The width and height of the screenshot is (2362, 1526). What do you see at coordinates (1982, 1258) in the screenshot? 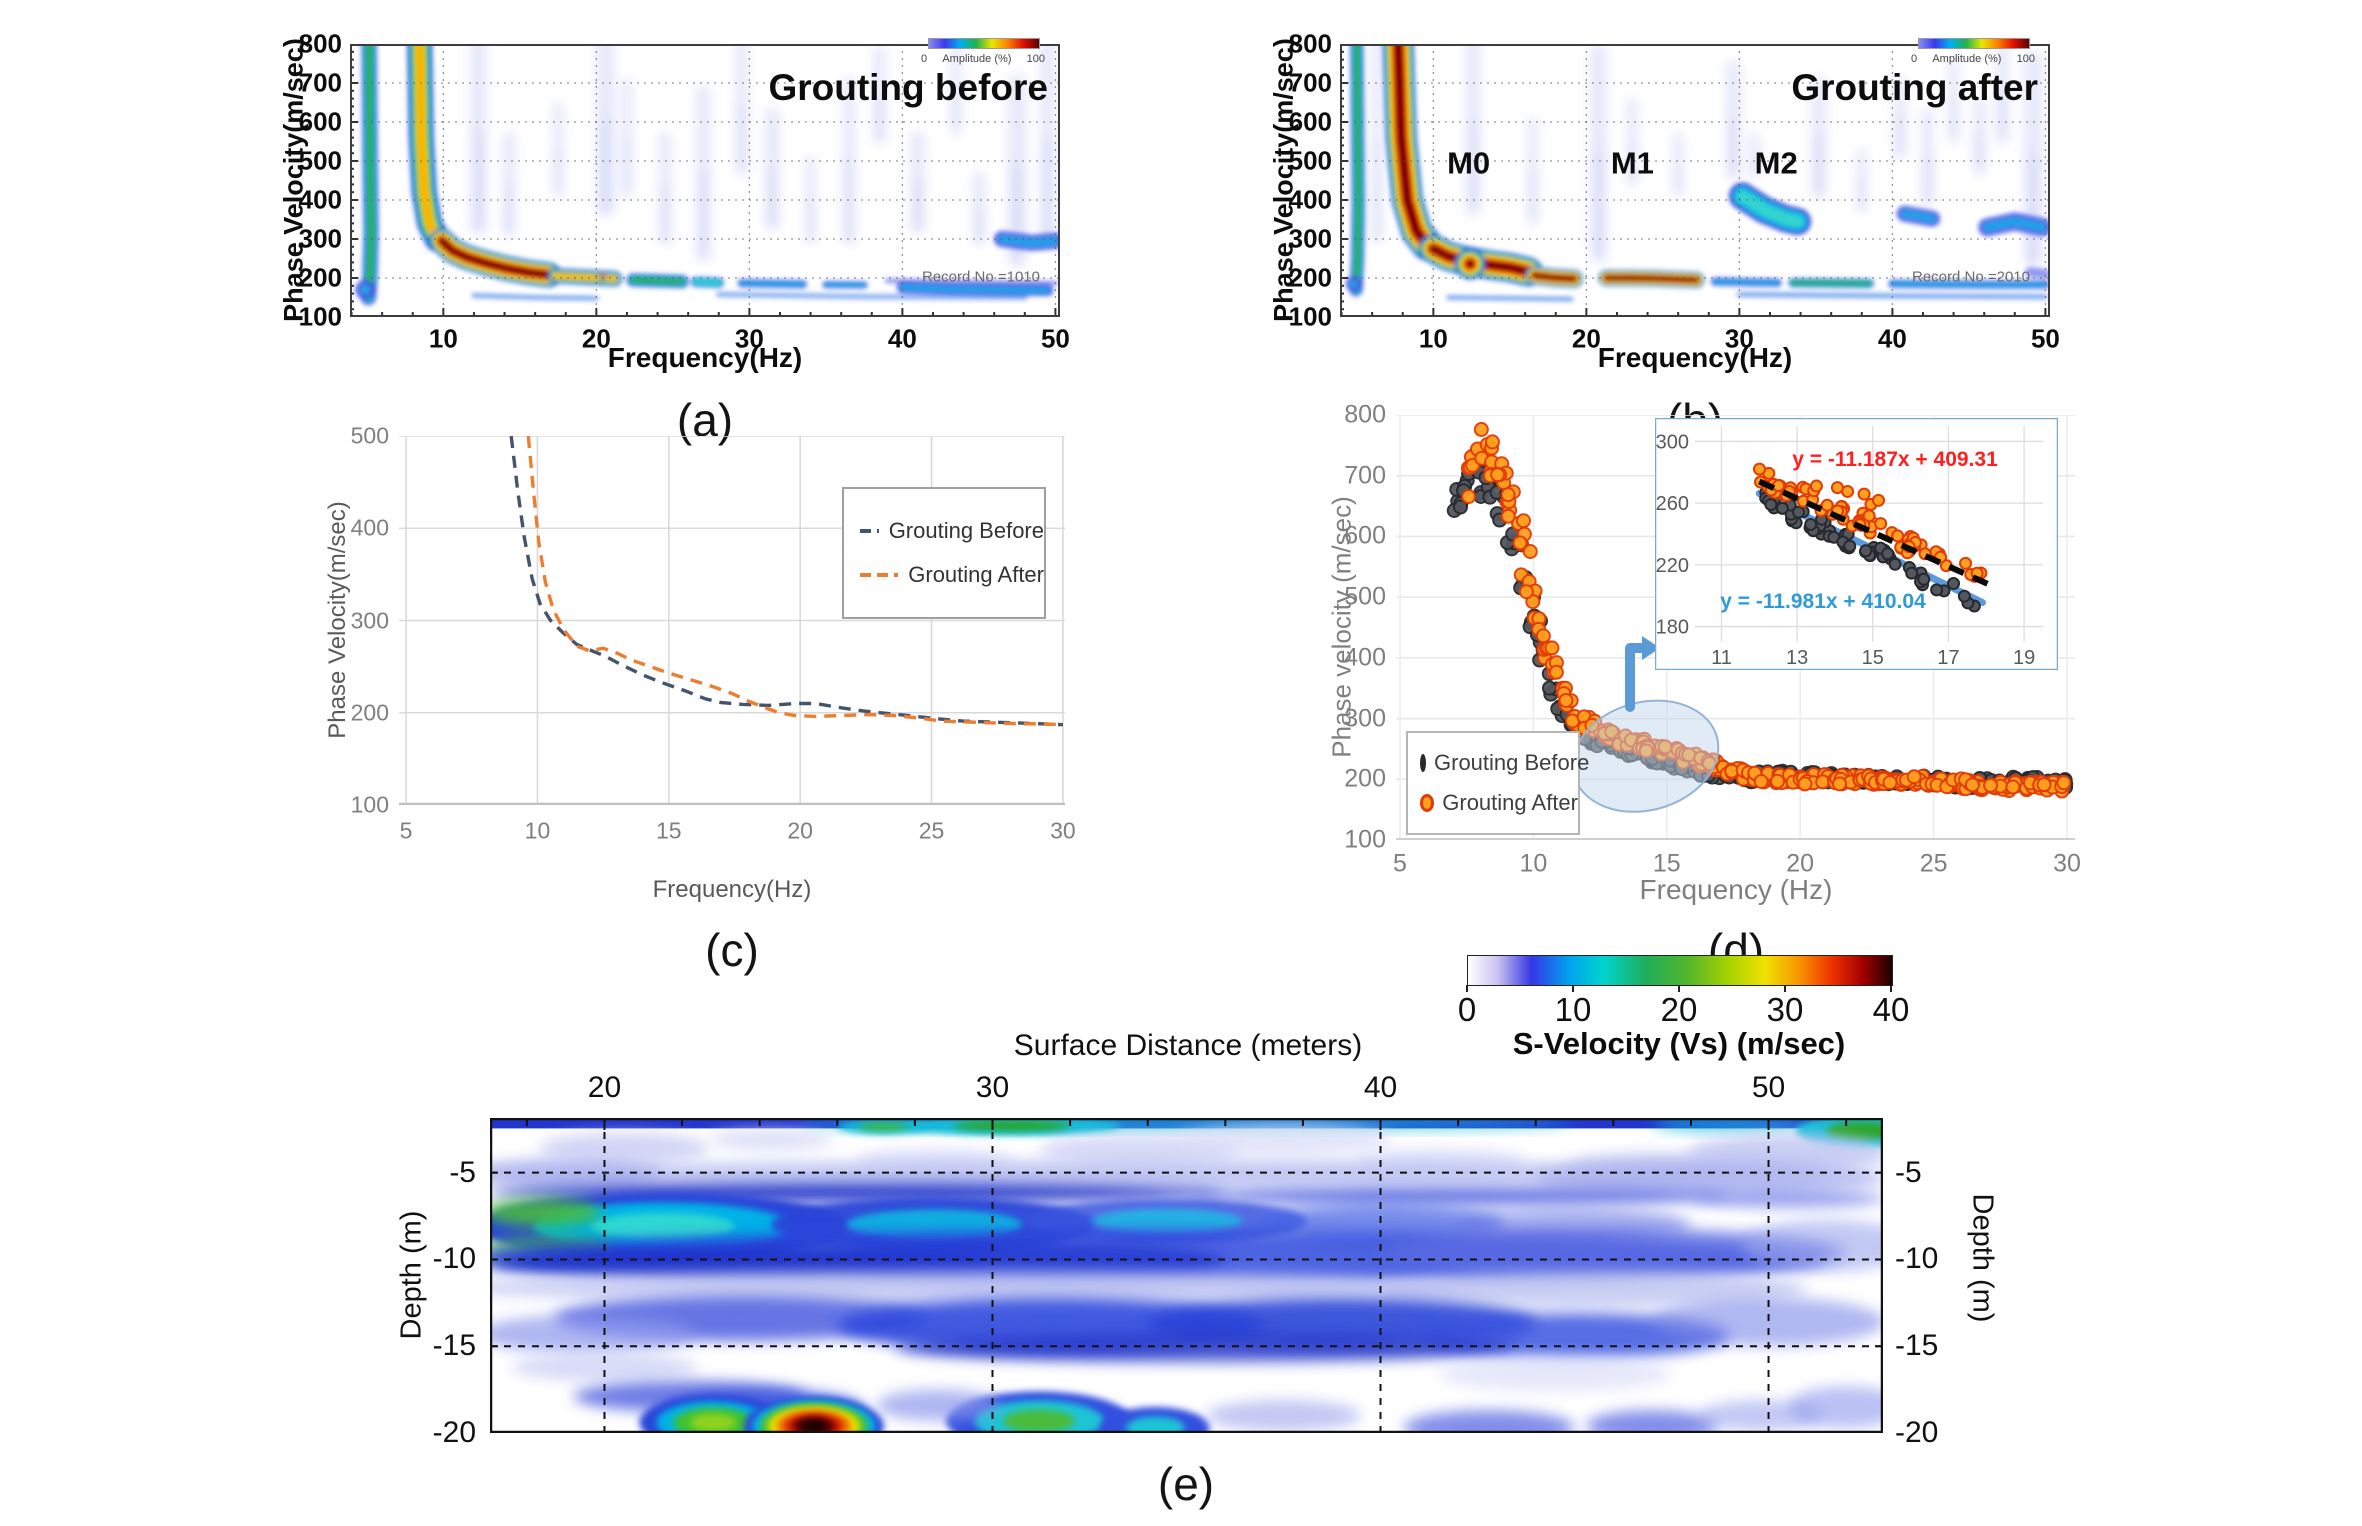
I see `depth-axis-label-right: Depth (m)` at bounding box center [1982, 1258].